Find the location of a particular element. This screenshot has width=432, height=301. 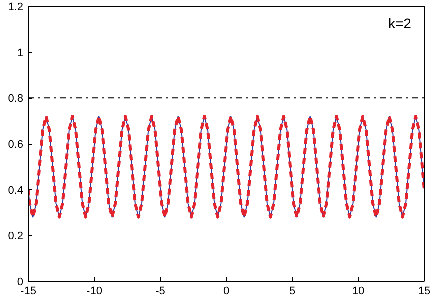

y-tick-label: 0.6 is located at coordinates (16, 145).